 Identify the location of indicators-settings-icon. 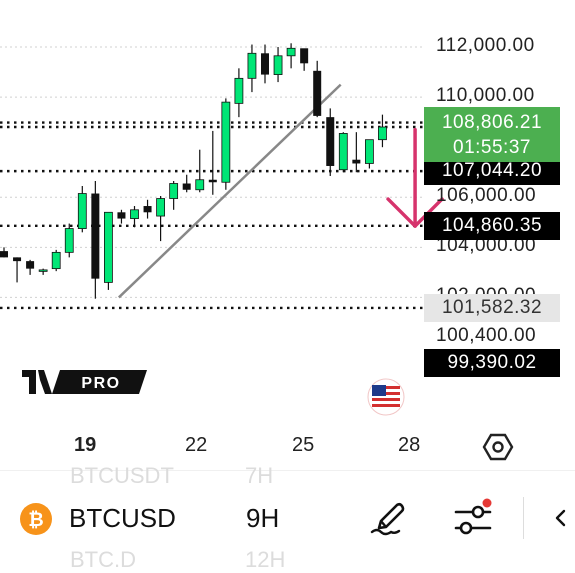
(473, 518).